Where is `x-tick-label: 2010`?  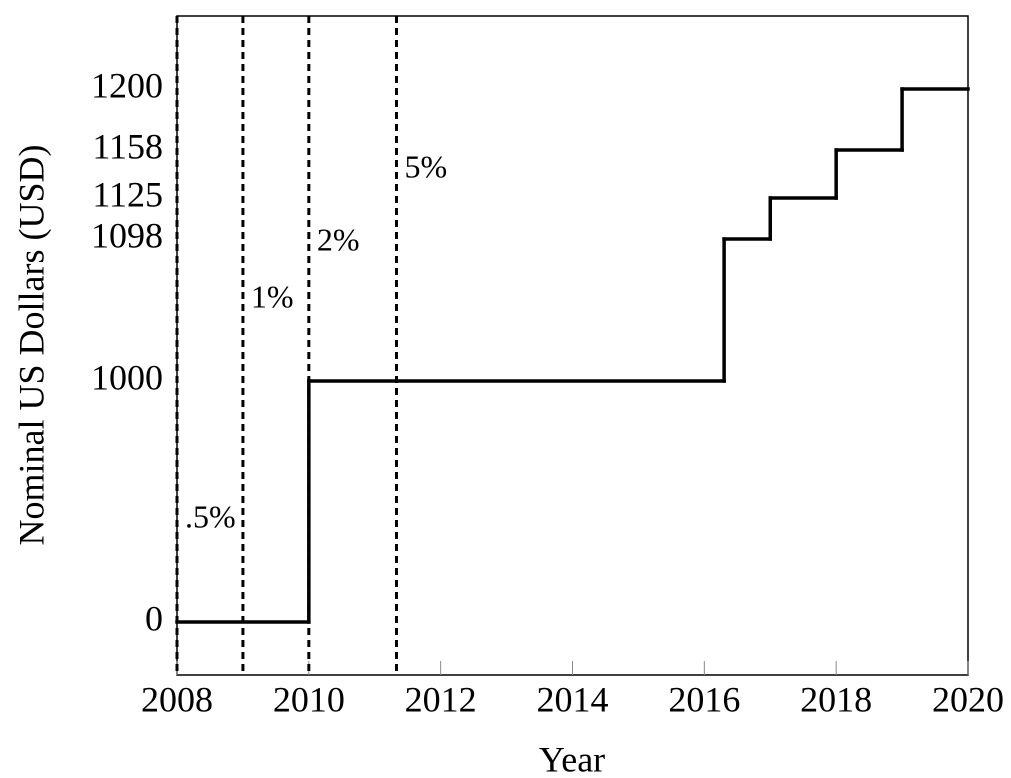
x-tick-label: 2010 is located at coordinates (309, 699).